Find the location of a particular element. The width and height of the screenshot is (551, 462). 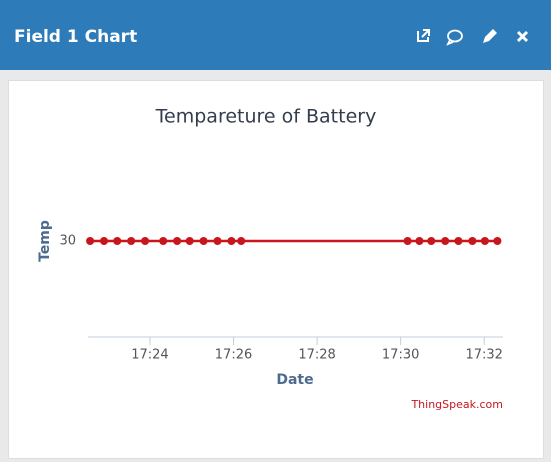

x-tick-label: 17:26 is located at coordinates (233, 355).